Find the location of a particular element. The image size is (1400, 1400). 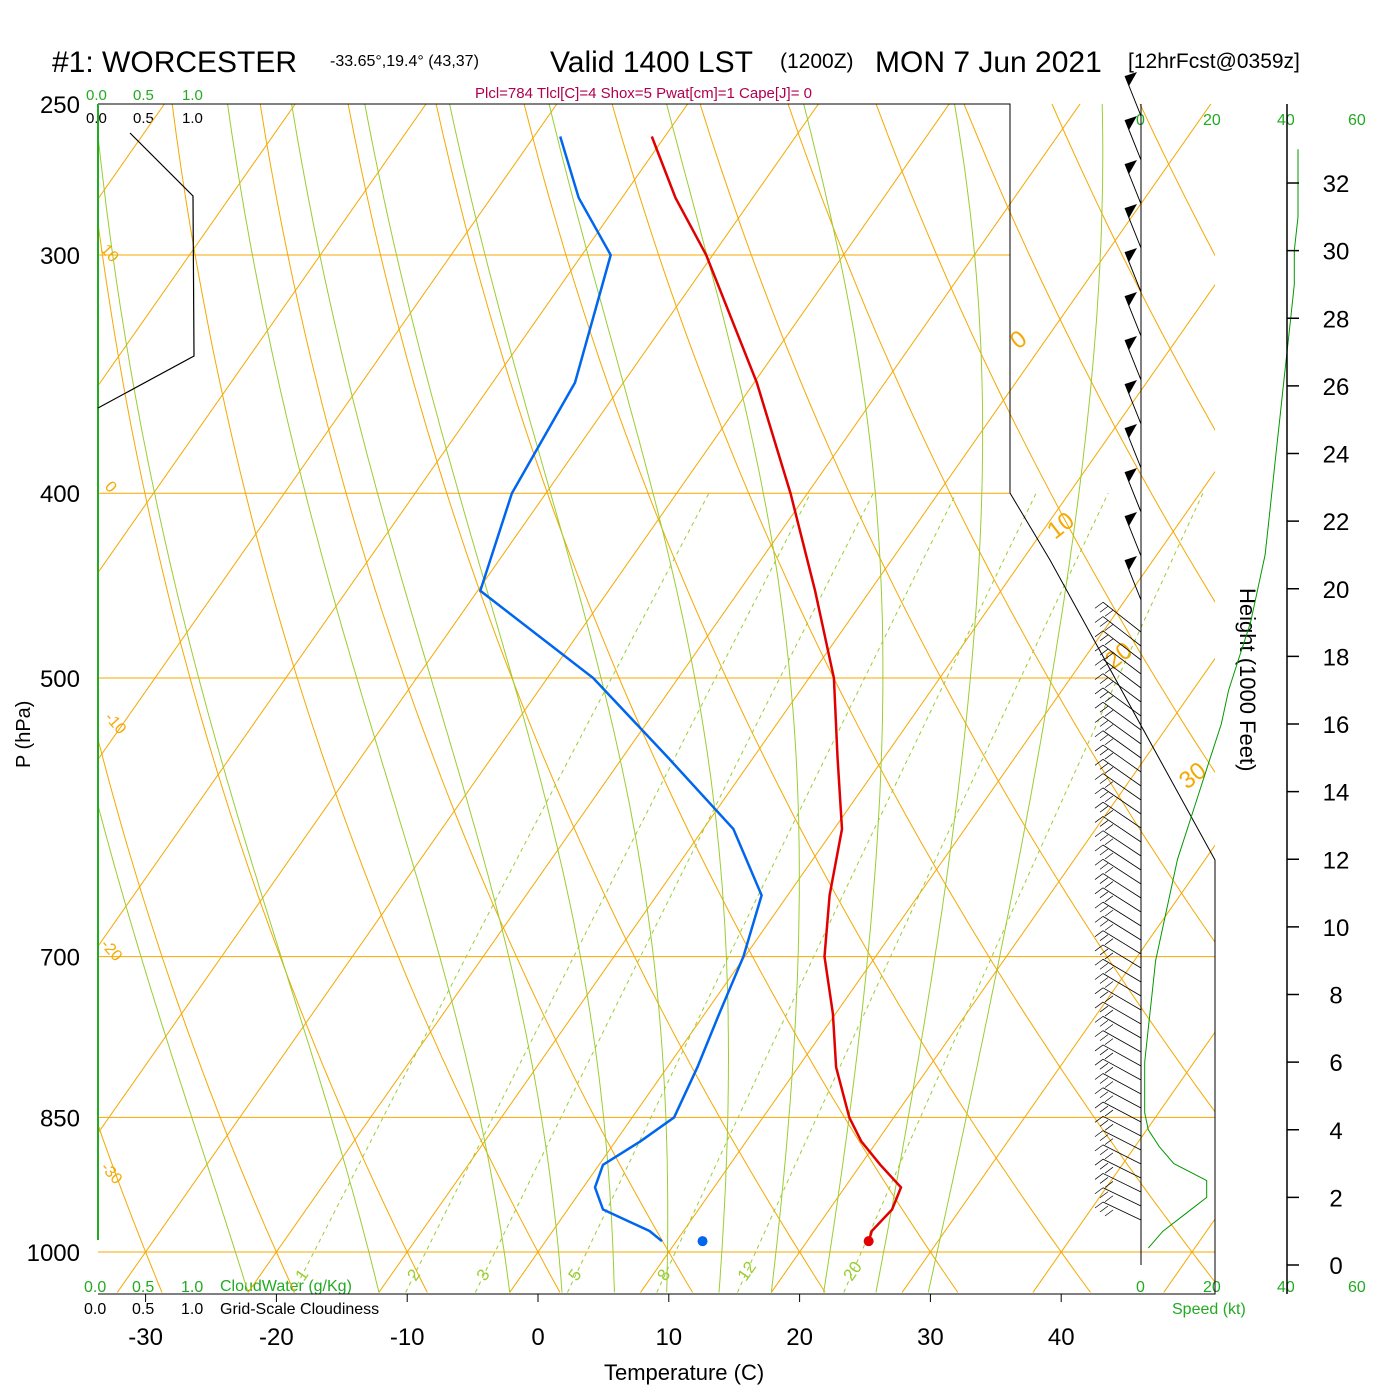

cloudiness-label: Grid-Scale Cloudiness is located at coordinates (299, 1309).